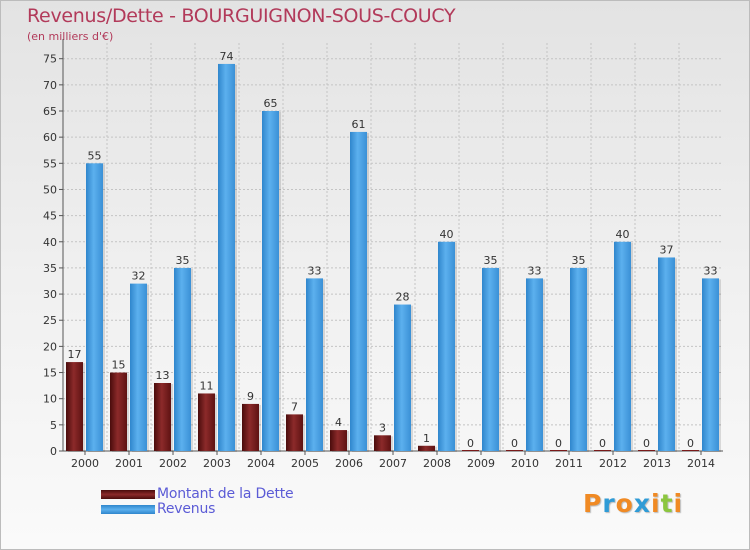 This screenshot has width=750, height=550. What do you see at coordinates (437, 463) in the screenshot?
I see `x-tick-label: 2008` at bounding box center [437, 463].